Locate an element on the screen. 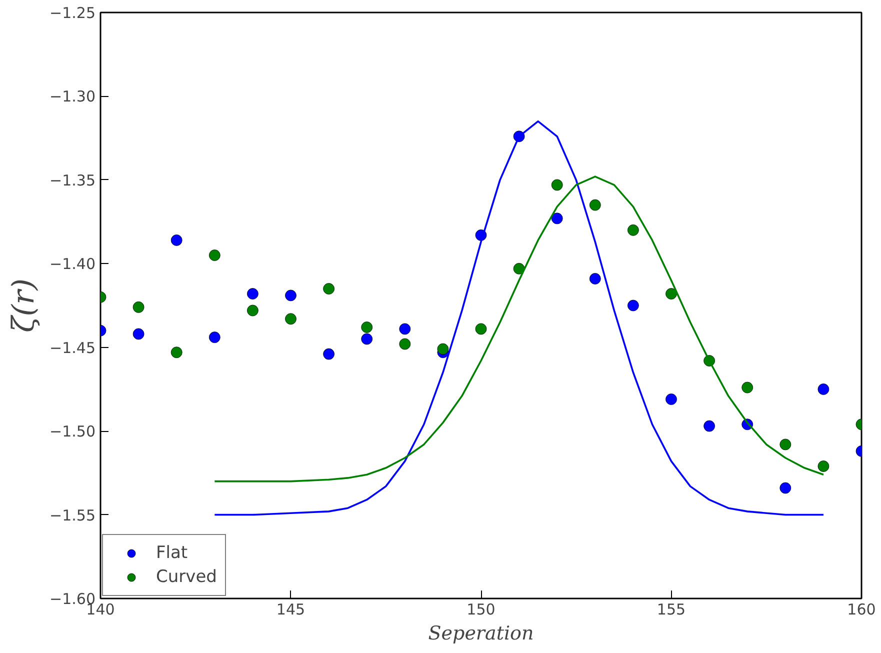 The image size is (881, 653). y-tick-label: −1.55 is located at coordinates (73, 515).